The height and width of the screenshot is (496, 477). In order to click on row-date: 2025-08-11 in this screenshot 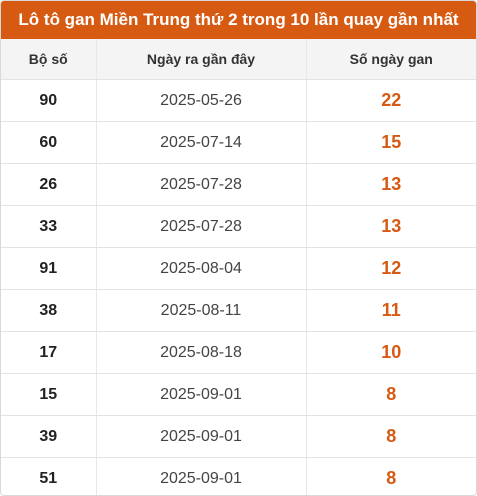, I will do `click(200, 310)`.